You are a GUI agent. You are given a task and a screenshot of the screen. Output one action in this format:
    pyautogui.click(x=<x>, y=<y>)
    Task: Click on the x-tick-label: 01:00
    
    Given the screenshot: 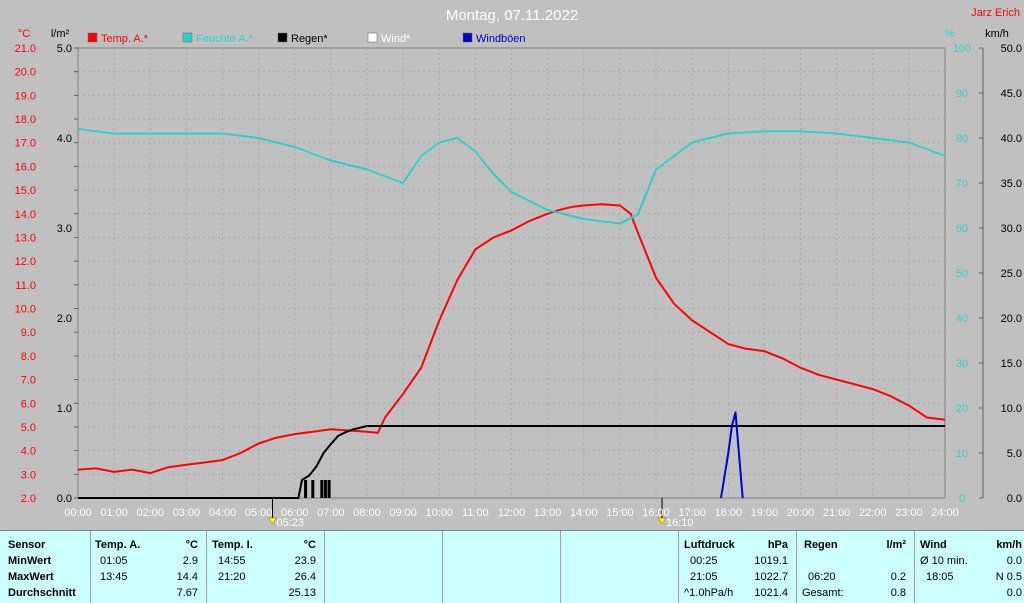 What is the action you would take?
    pyautogui.click(x=114, y=513)
    